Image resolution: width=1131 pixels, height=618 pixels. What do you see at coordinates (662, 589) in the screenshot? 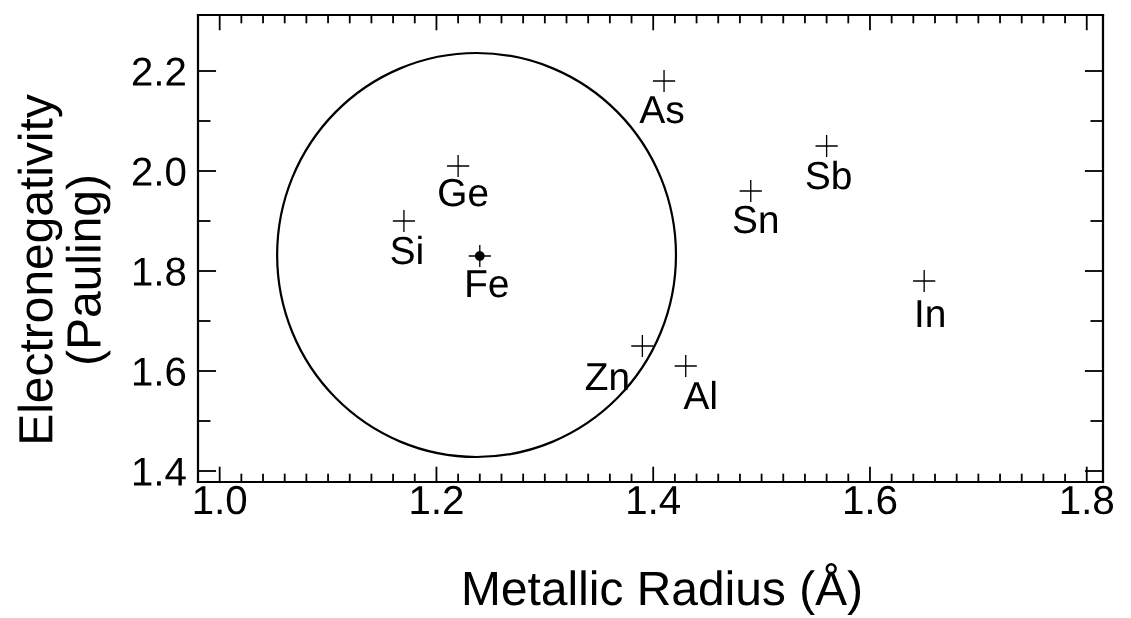
I see `x-axis-title: Metallic Radius (Å)` at bounding box center [662, 589].